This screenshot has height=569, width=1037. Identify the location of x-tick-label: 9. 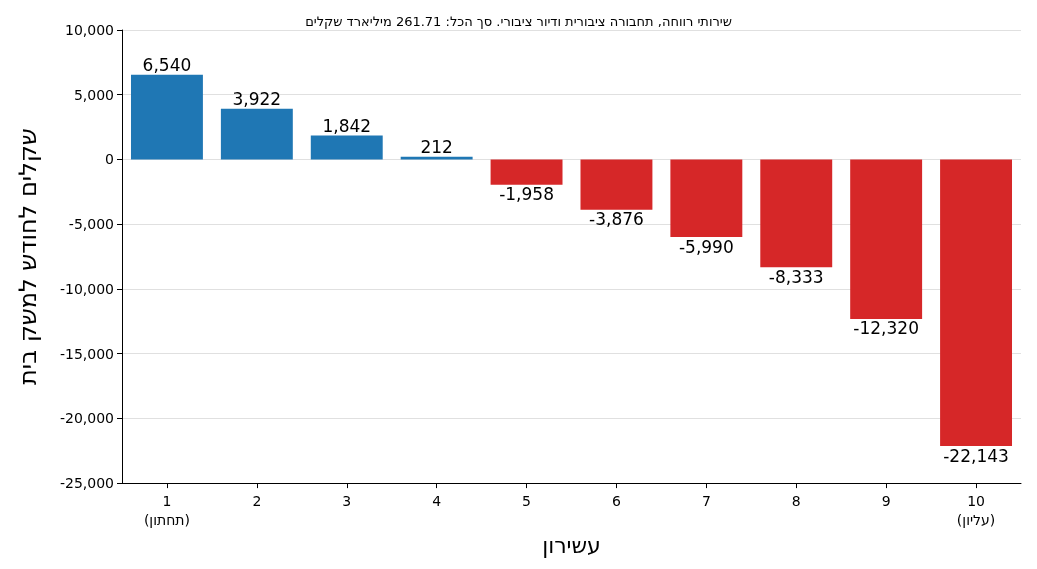
(886, 500).